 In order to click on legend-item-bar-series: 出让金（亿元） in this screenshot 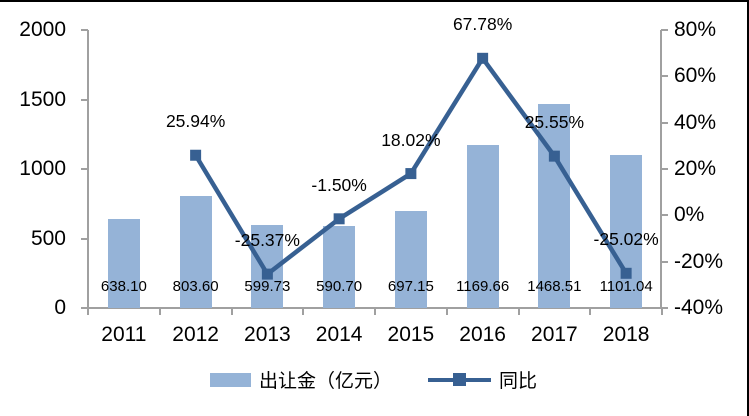, I will do `click(300, 379)`.